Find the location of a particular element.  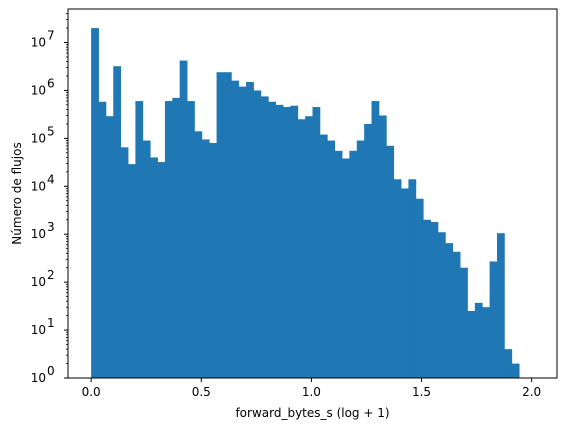

x-tick-label: 0.5 is located at coordinates (201, 392).